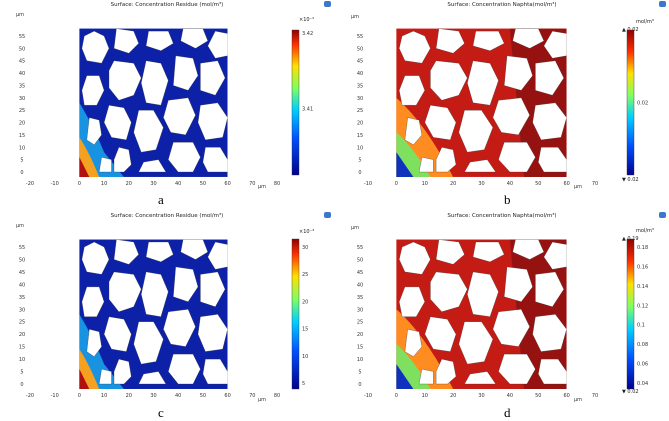  Describe the element at coordinates (642, 384) in the screenshot. I see `colorbar-tick-label: 0.04` at that location.